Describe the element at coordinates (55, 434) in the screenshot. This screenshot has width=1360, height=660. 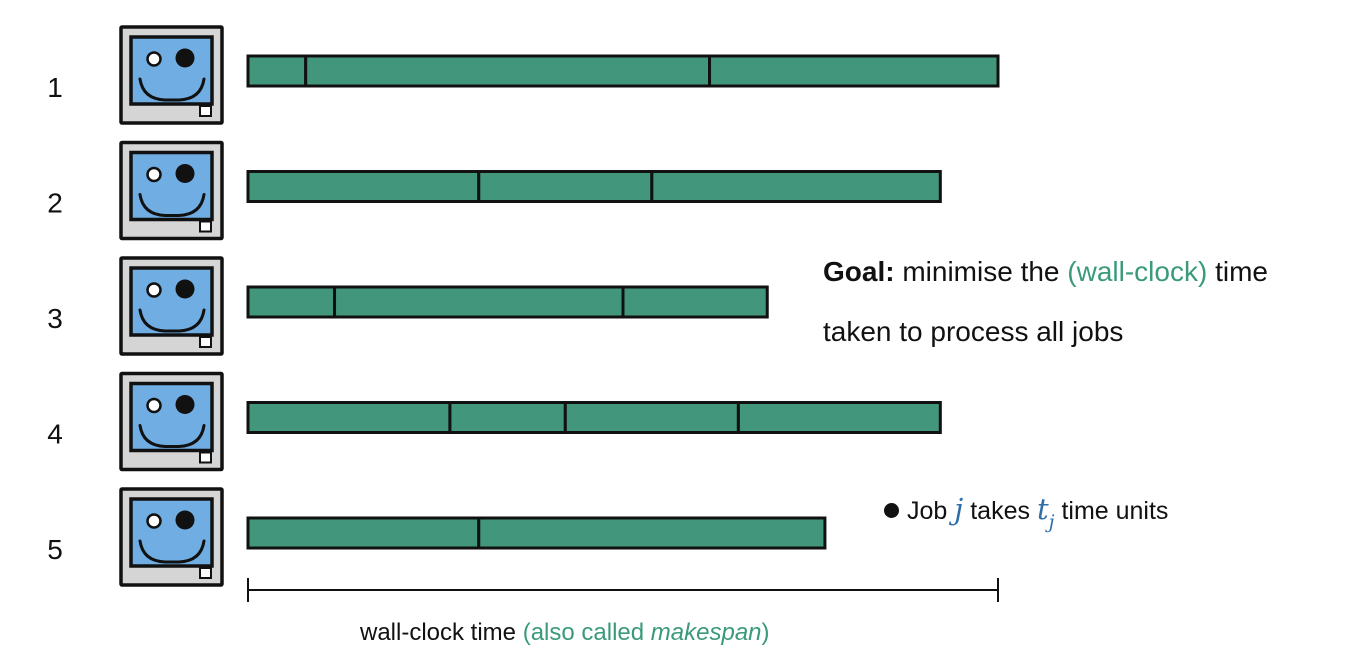
I see `machine-label: 4` at that location.